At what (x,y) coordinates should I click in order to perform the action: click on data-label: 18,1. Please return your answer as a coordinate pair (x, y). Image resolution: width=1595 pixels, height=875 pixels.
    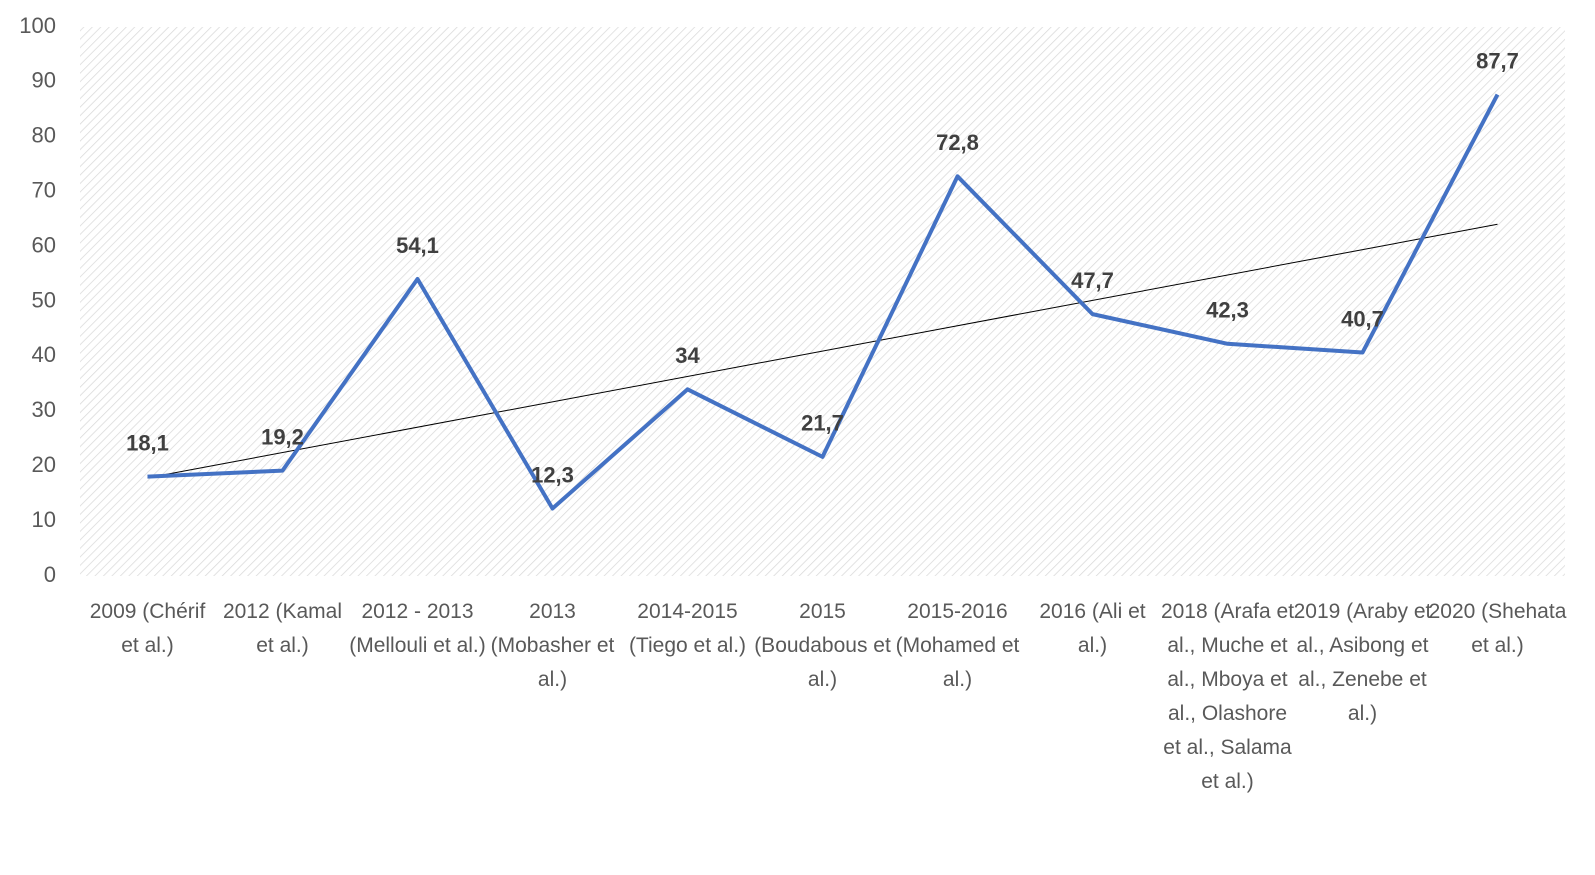
    Looking at the image, I should click on (147, 442).